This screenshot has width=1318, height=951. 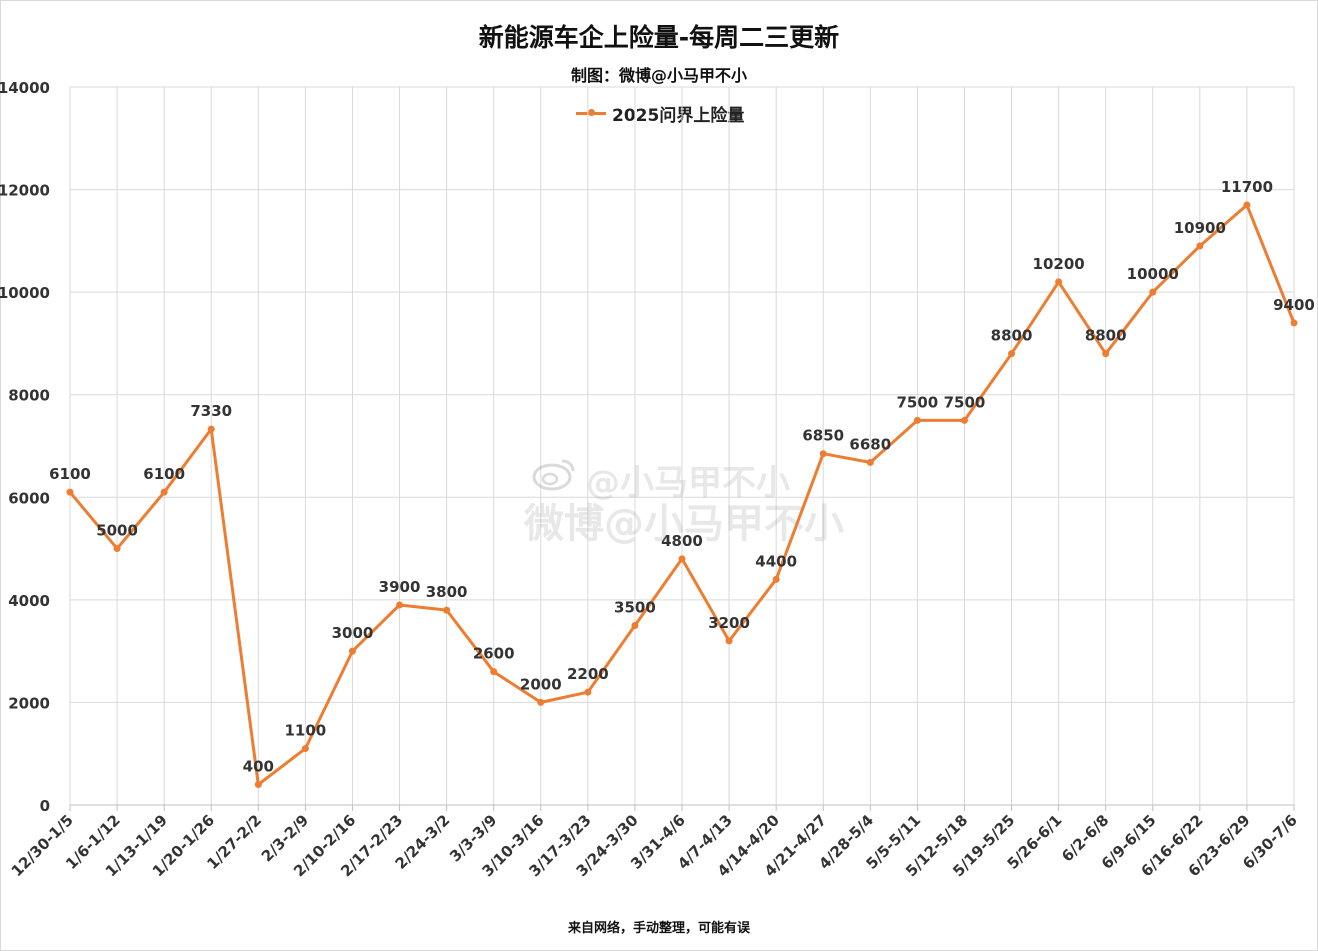 I want to click on y-tick-label: 10000, so click(x=25, y=293).